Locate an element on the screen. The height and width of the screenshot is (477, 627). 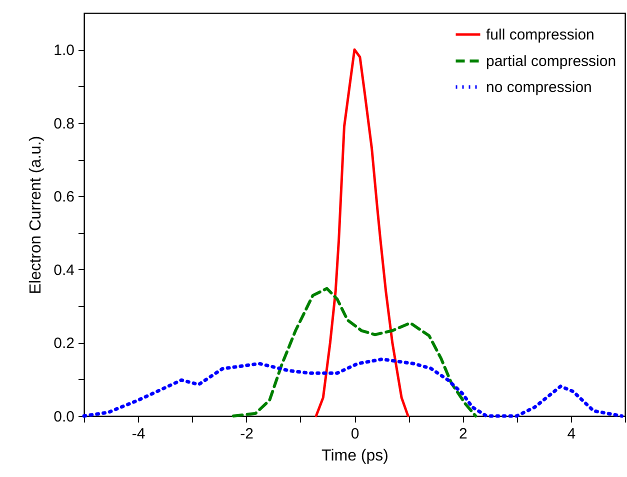
y-tick-label: 0.2 is located at coordinates (64, 343).